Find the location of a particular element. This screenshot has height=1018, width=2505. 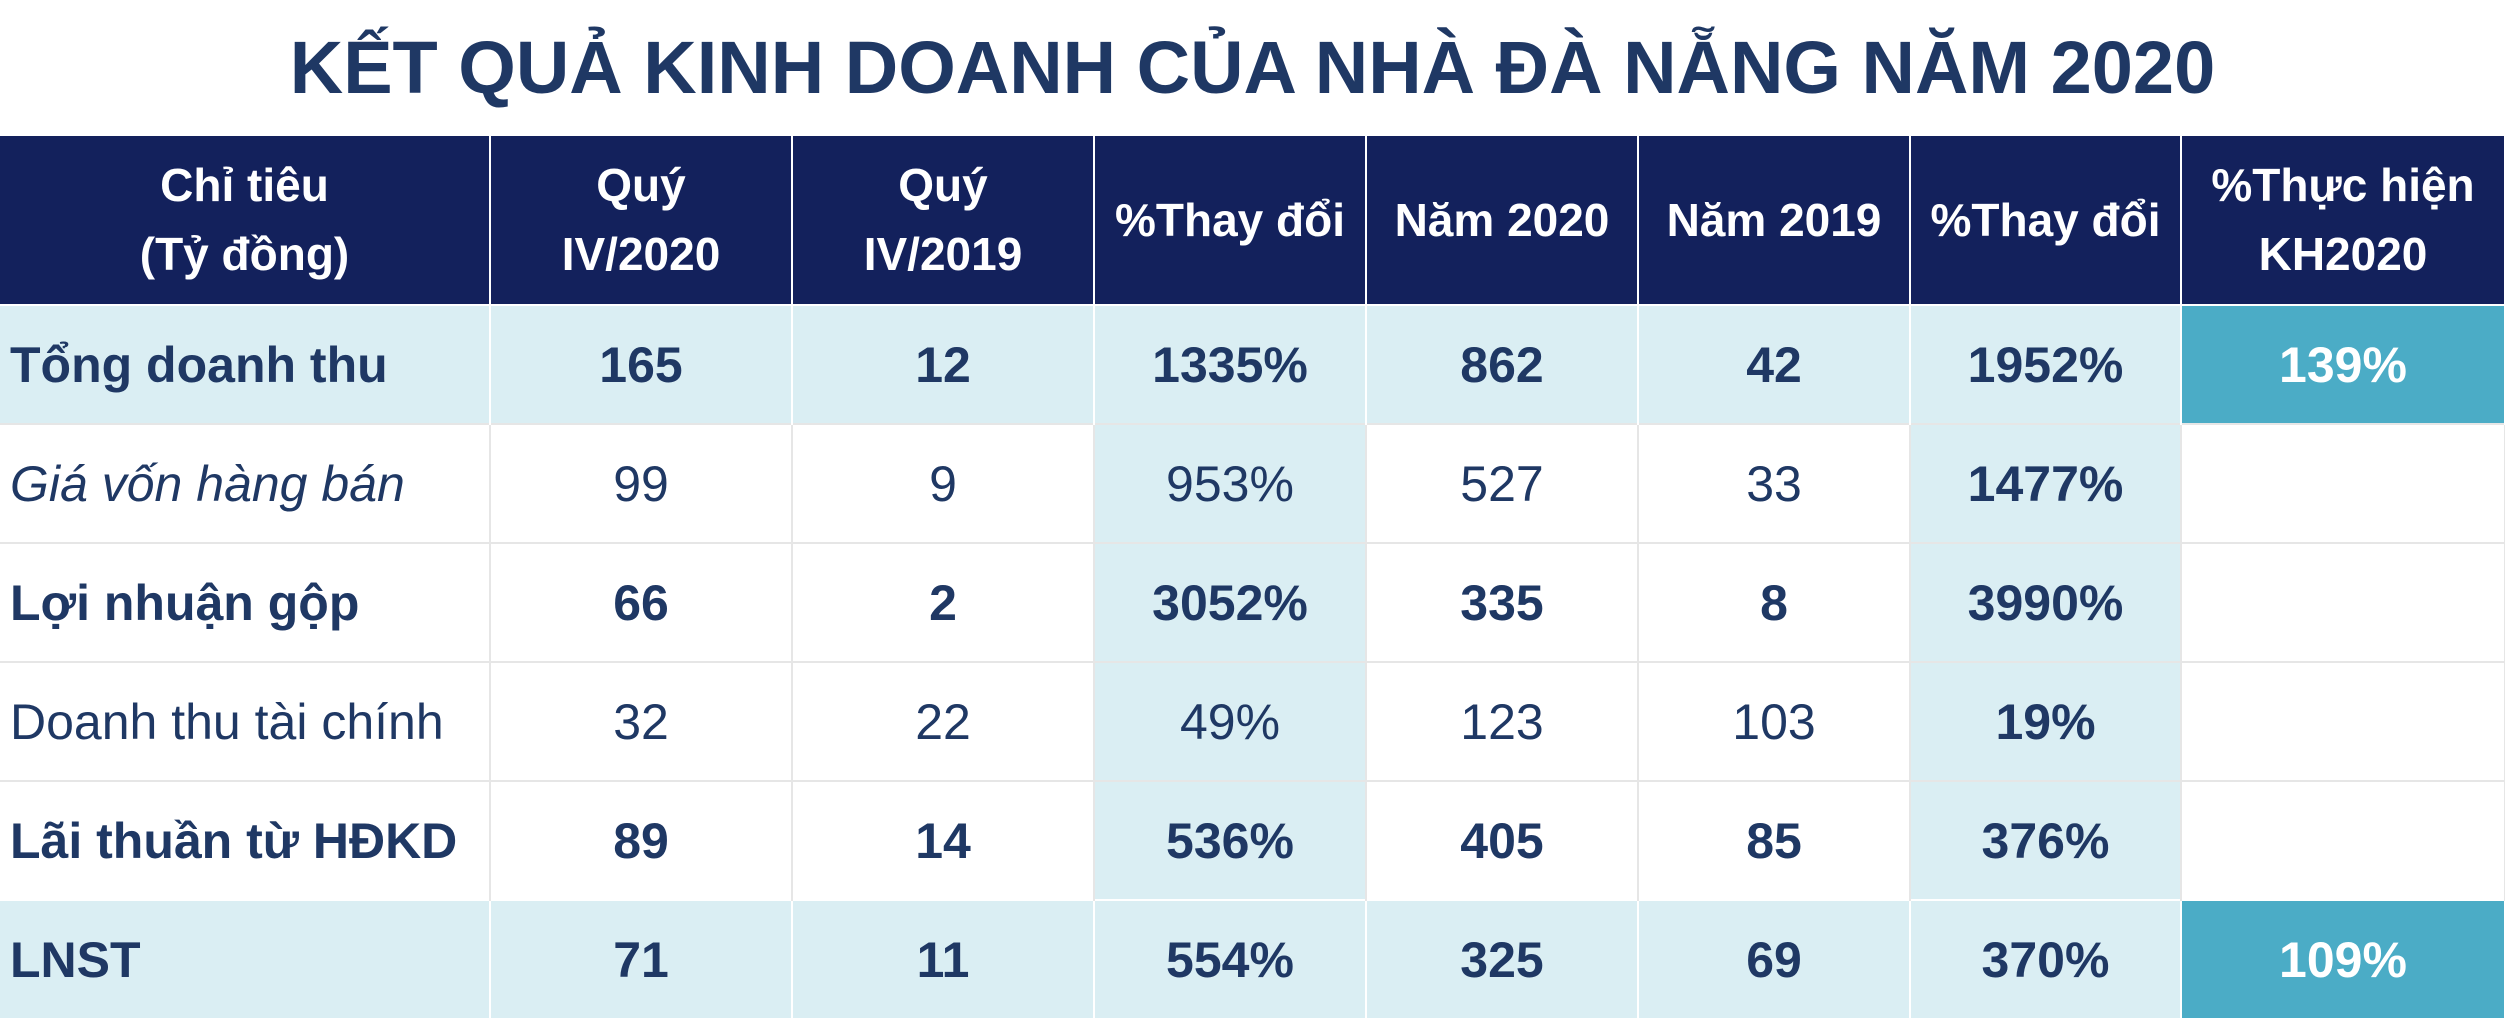

header-cell: Chỉ tiêu (Tỷ đồng) is located at coordinates (245, 220).